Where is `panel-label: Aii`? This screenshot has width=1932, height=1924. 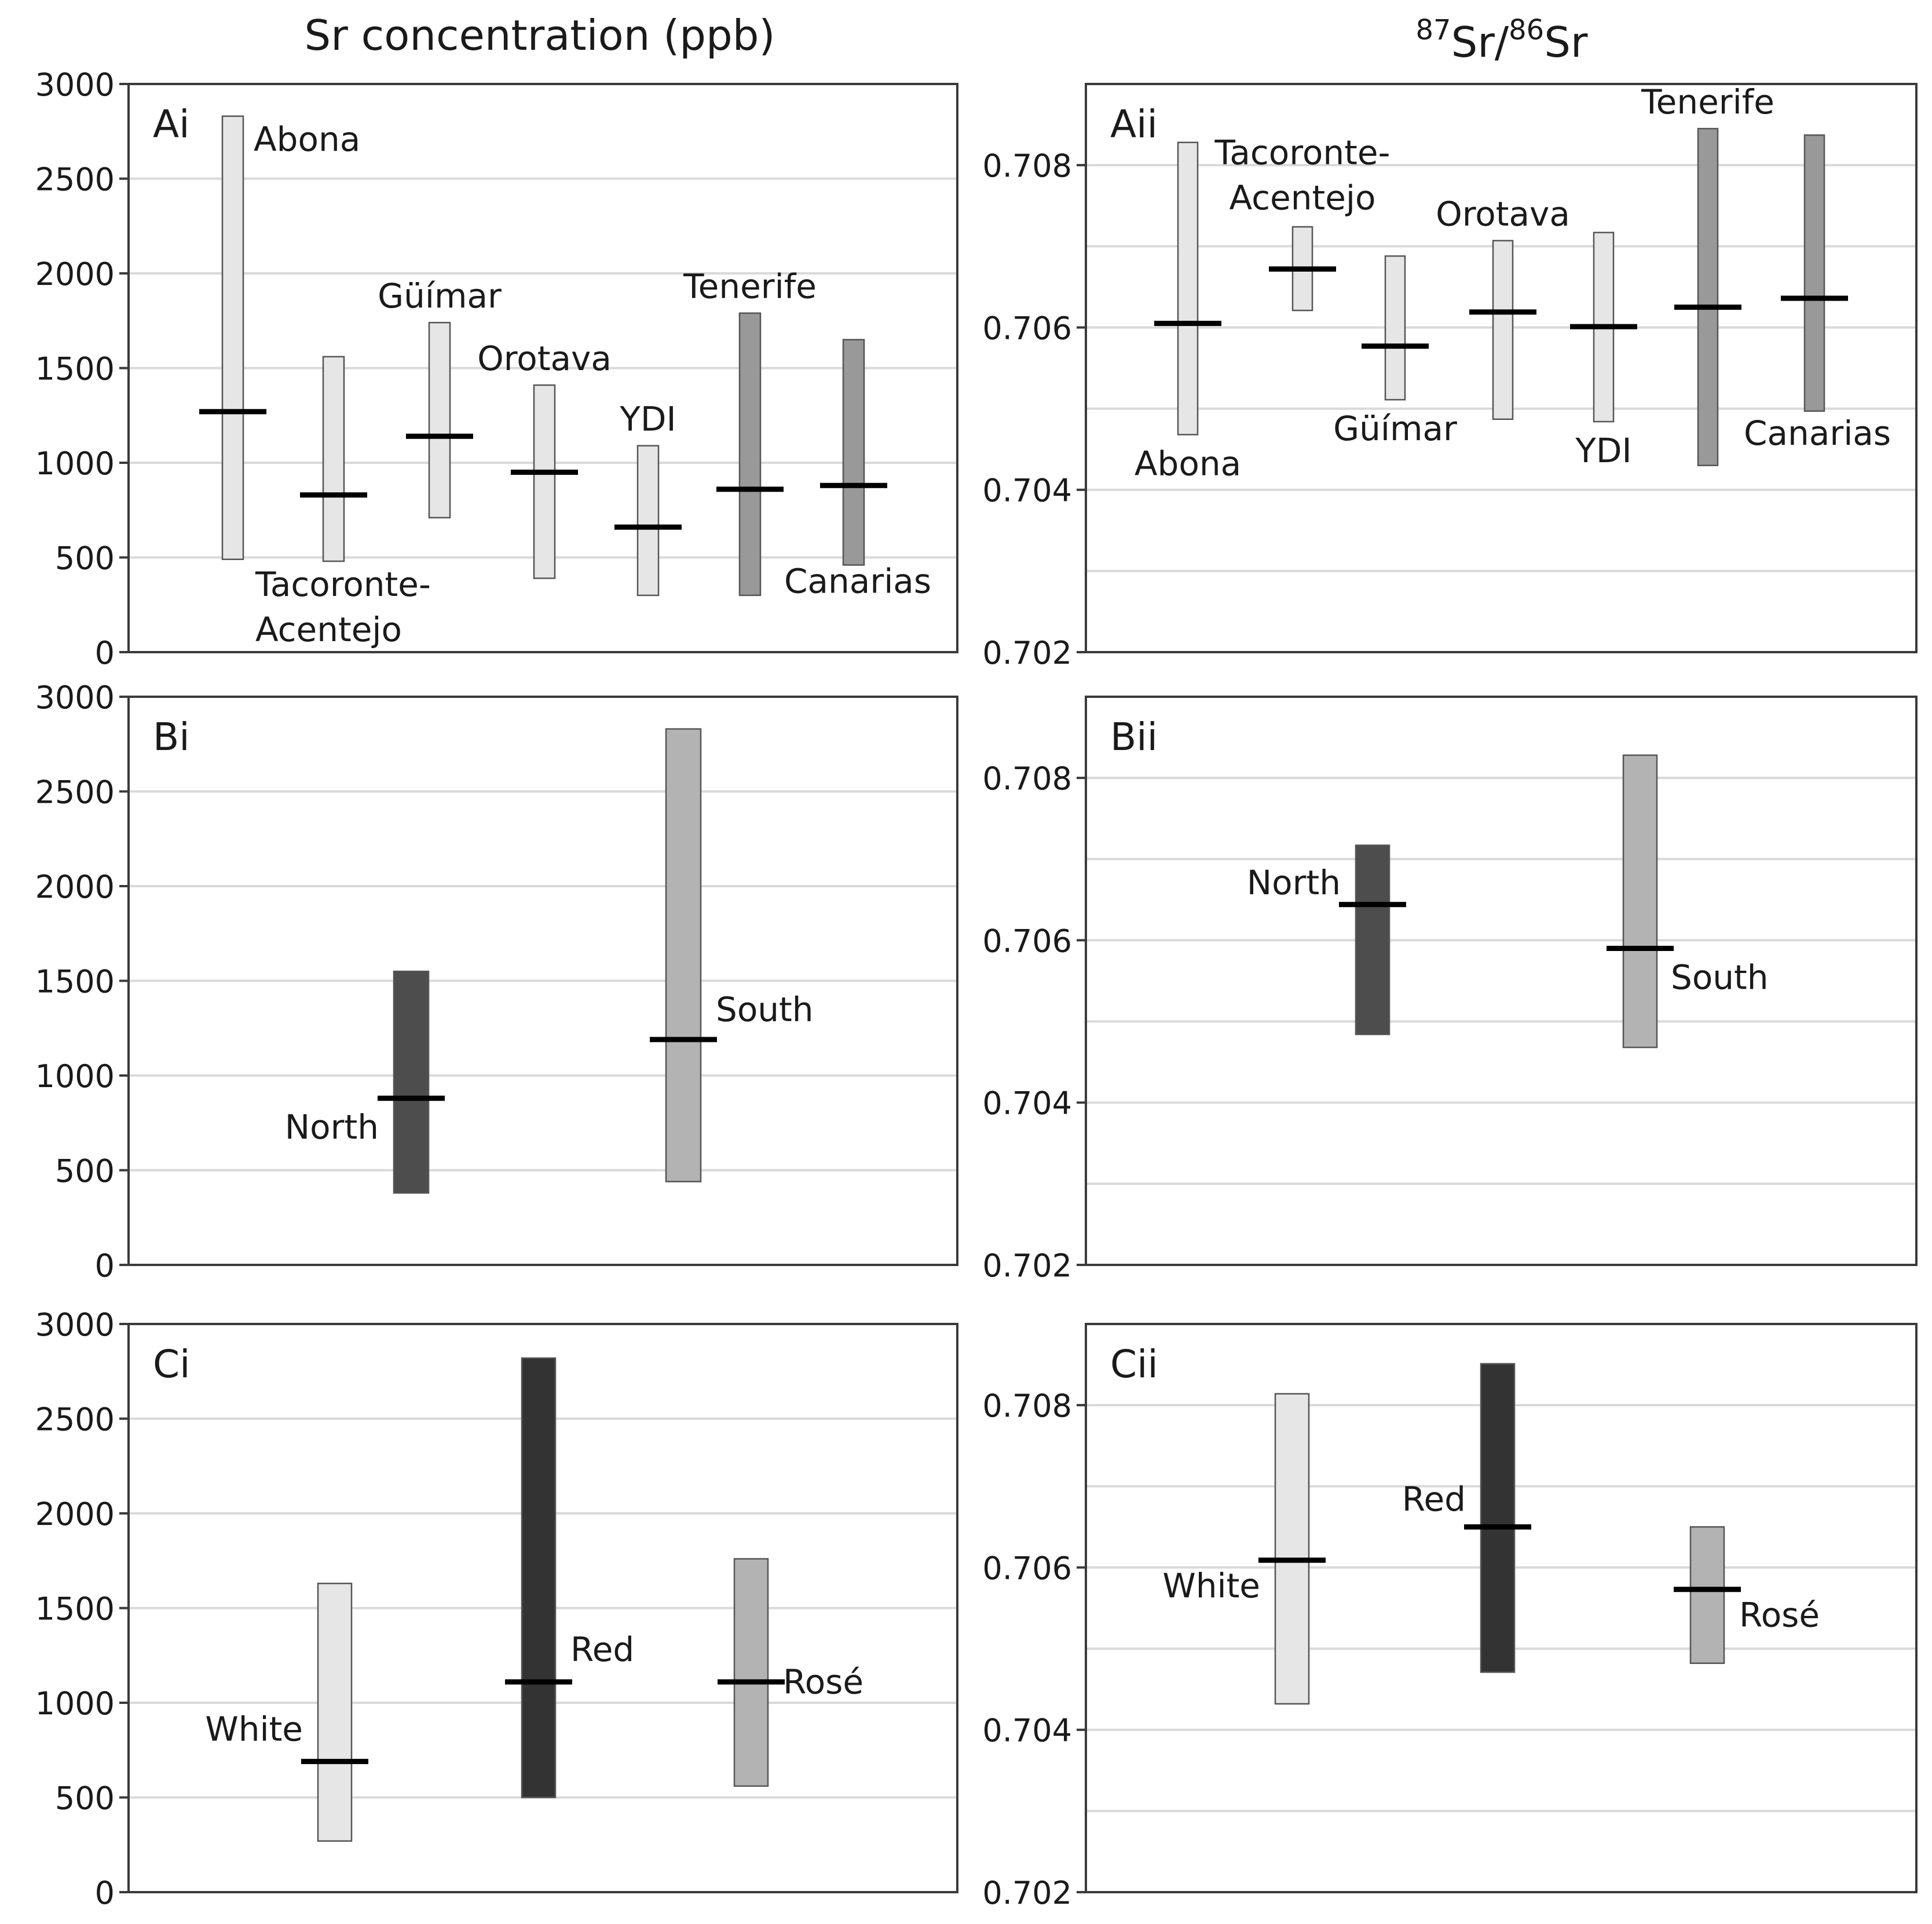 panel-label: Aii is located at coordinates (1134, 124).